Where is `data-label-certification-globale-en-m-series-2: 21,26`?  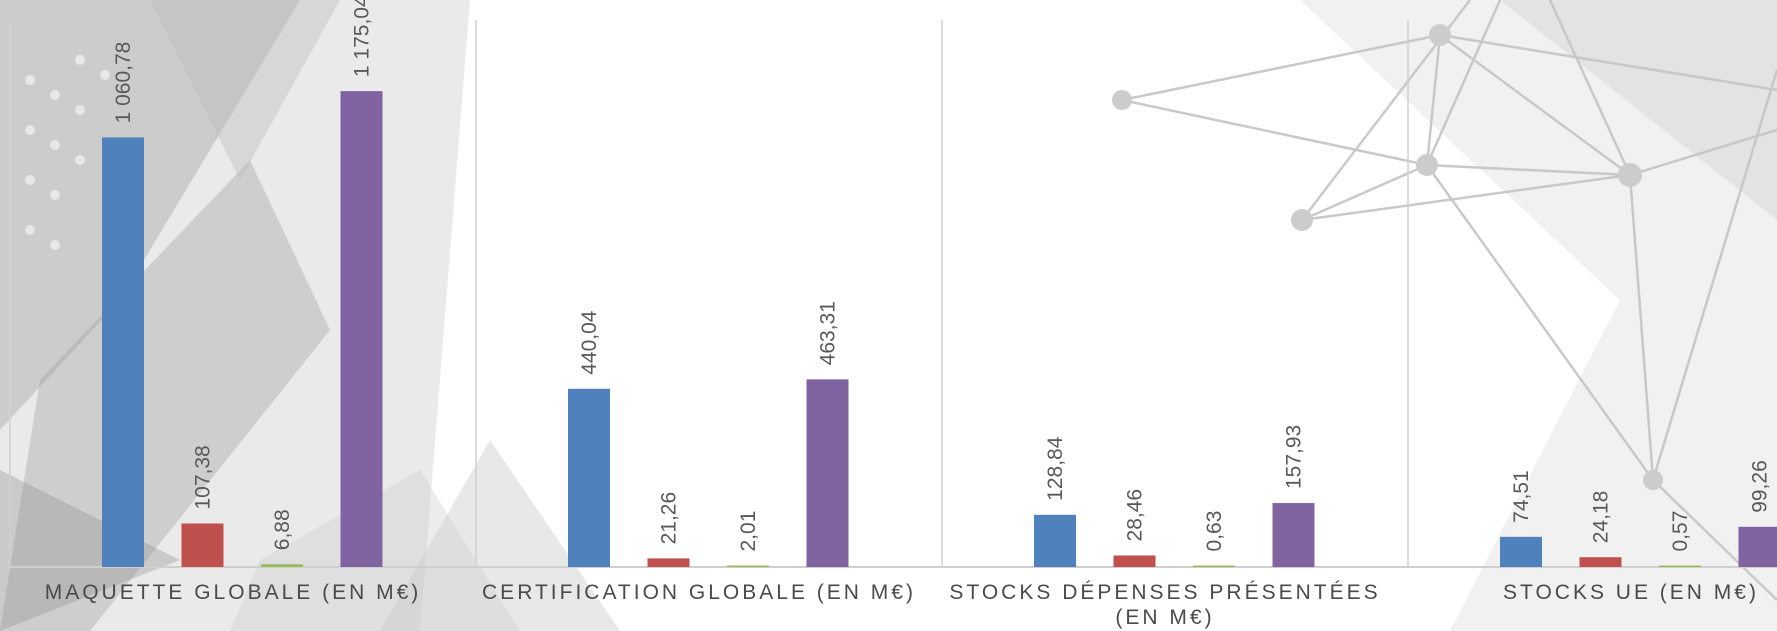 data-label-certification-globale-en-m-series-2: 21,26 is located at coordinates (669, 518).